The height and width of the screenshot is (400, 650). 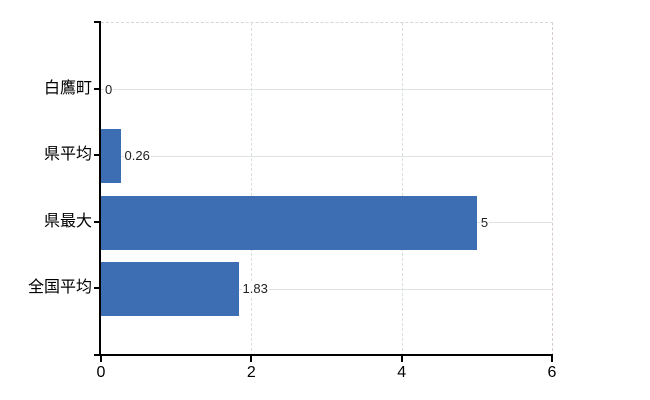 I want to click on x-axis-tick-label: 0, so click(x=101, y=372).